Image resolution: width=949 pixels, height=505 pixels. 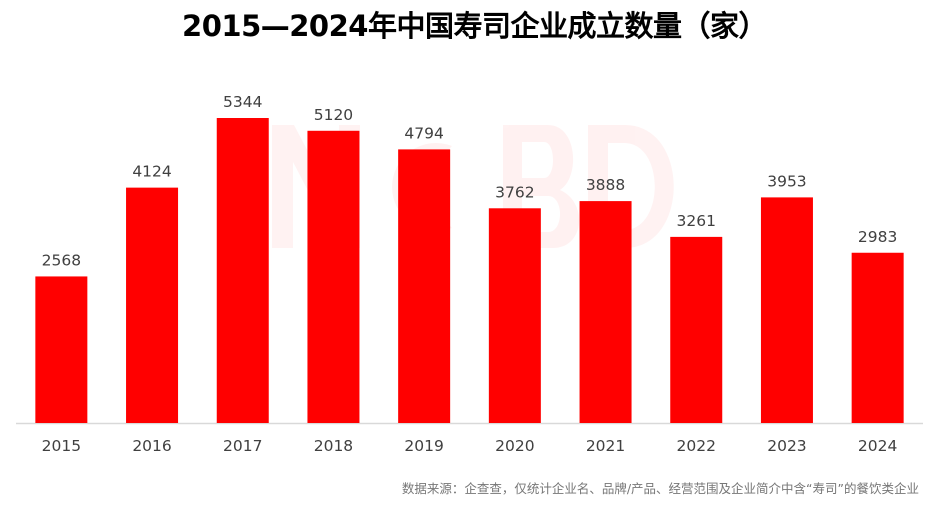 I want to click on value-label-2018: 5120, so click(x=333, y=115).